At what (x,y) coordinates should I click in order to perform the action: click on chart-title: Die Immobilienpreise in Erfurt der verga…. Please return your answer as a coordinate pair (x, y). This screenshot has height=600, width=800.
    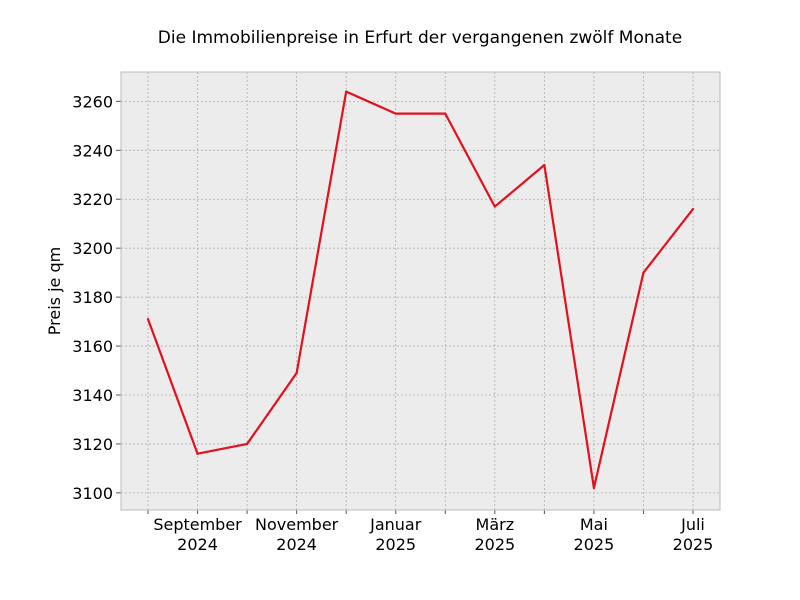
    Looking at the image, I should click on (420, 38).